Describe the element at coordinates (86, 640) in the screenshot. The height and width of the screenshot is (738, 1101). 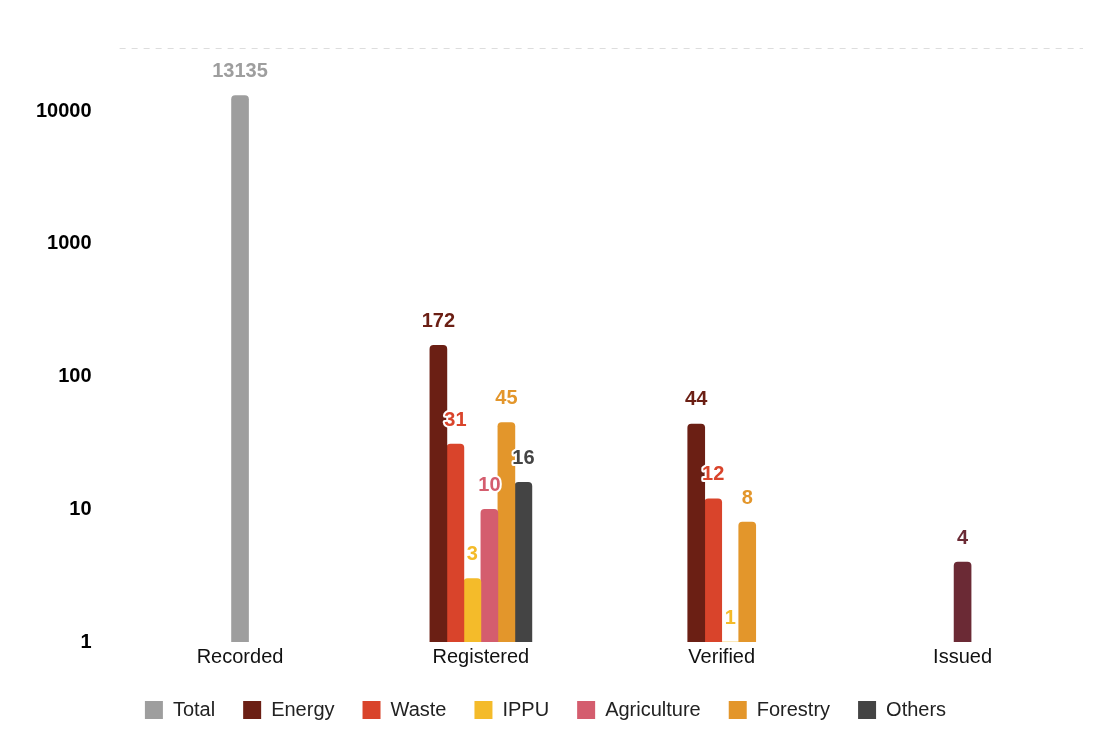
I see `y-tick-label: 1` at that location.